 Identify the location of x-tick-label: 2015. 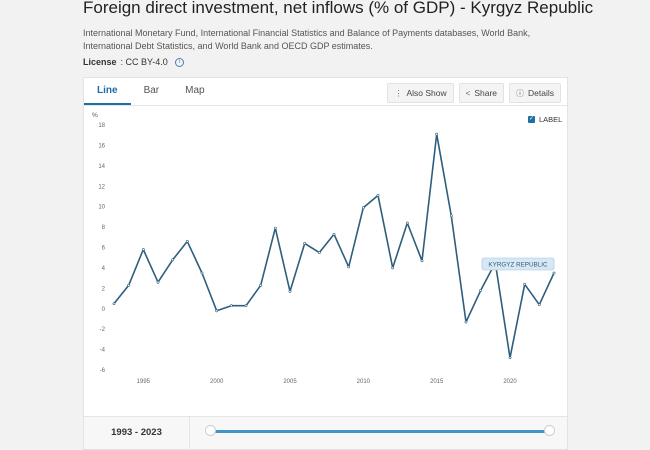
(437, 382).